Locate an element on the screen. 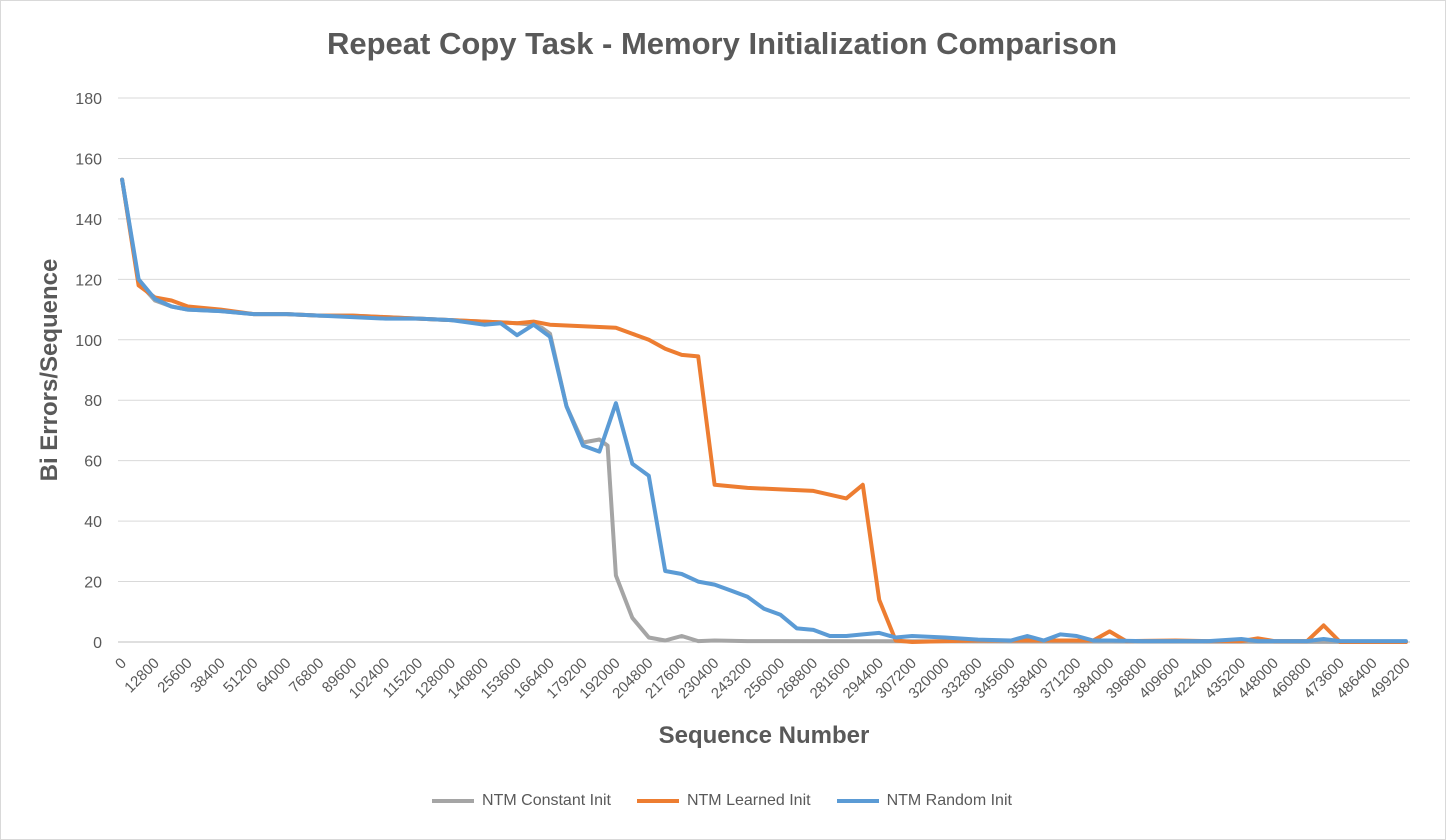  legend-item-learned: NTM Learned Init is located at coordinates (723, 801).